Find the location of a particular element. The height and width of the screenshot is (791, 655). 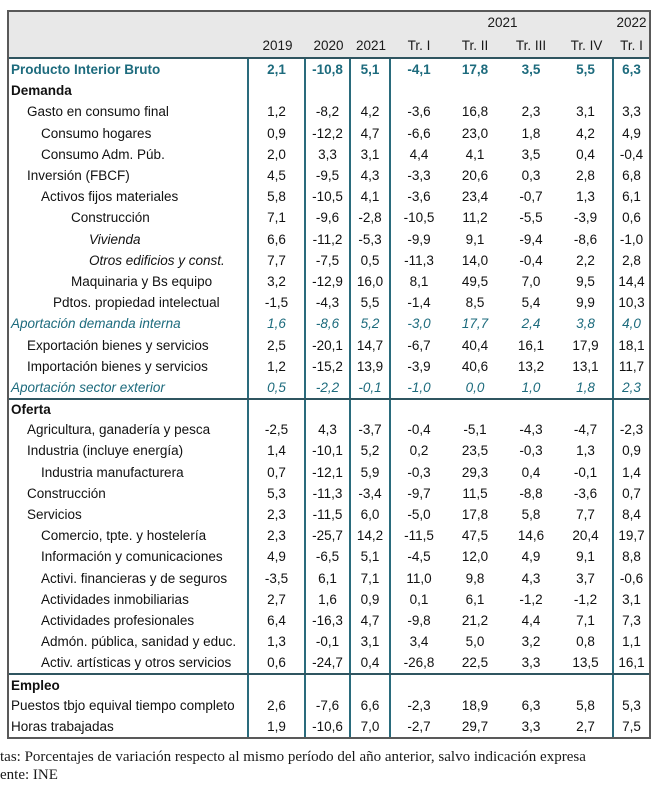

value-cell: 4,4 is located at coordinates (419, 154).